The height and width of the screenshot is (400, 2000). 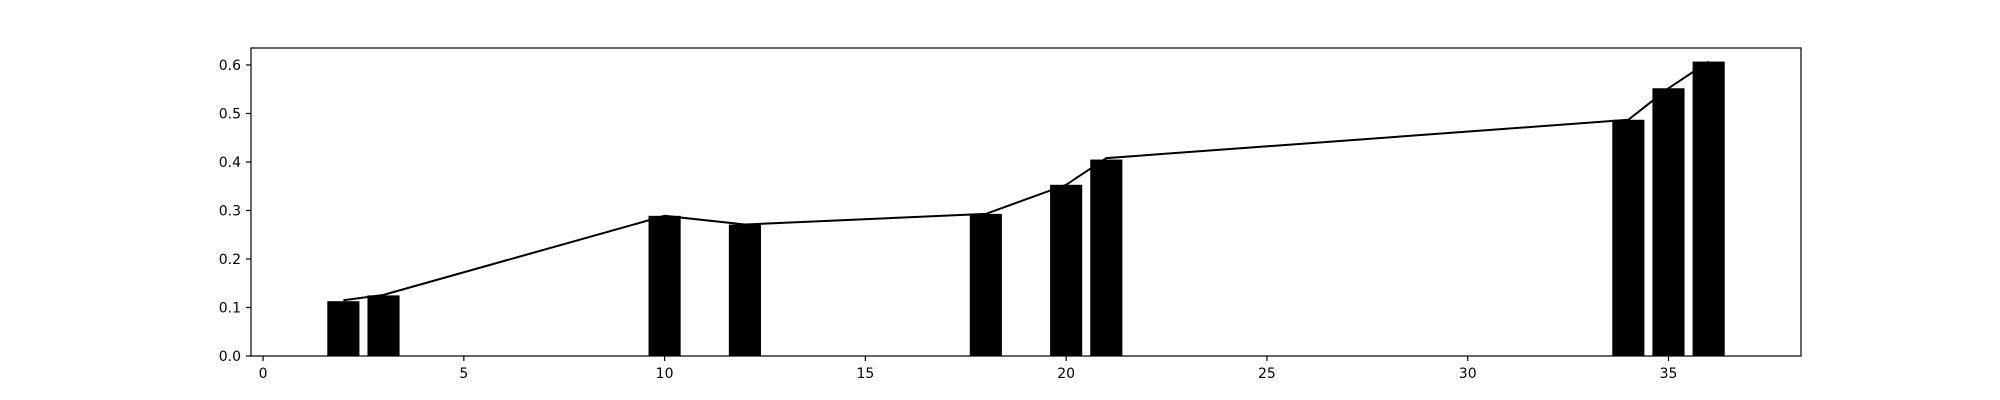 I want to click on x-tick-label: 30, so click(x=1468, y=374).